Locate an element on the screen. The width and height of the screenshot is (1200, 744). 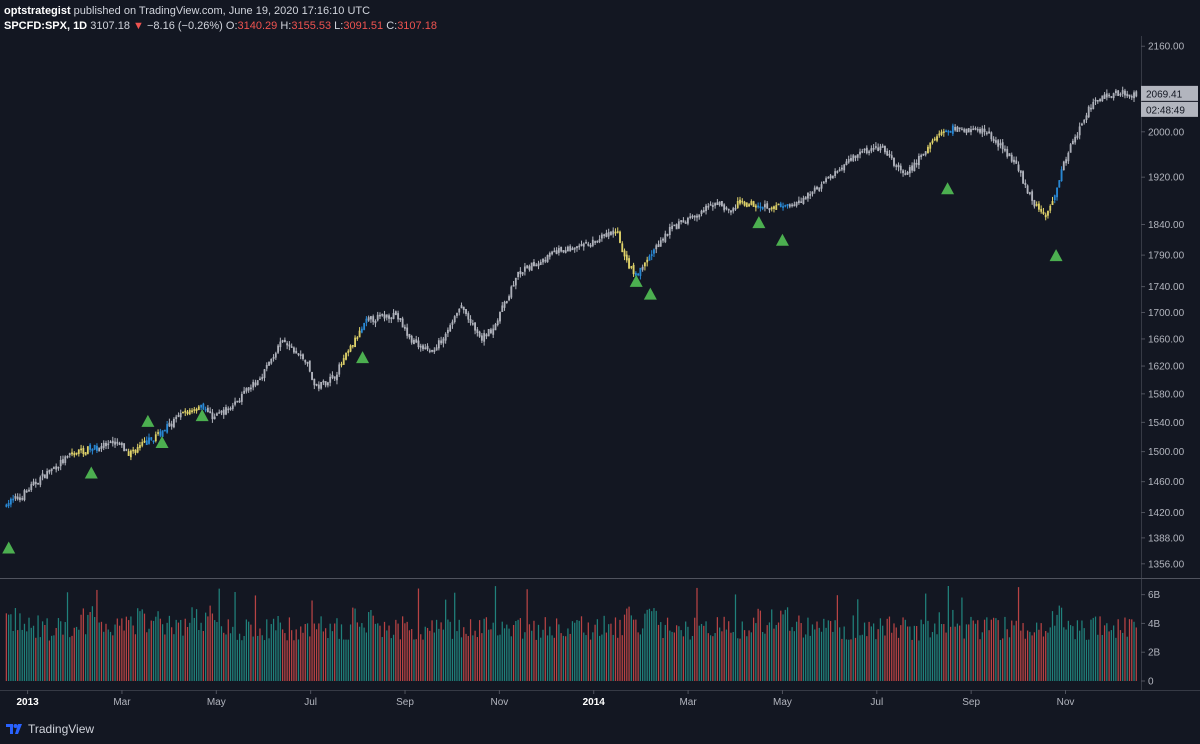
time-axis: 2013 Mar May Jul Sep Nov 2014 Mar May Jul Sep Nov is located at coordinates (600, 699).